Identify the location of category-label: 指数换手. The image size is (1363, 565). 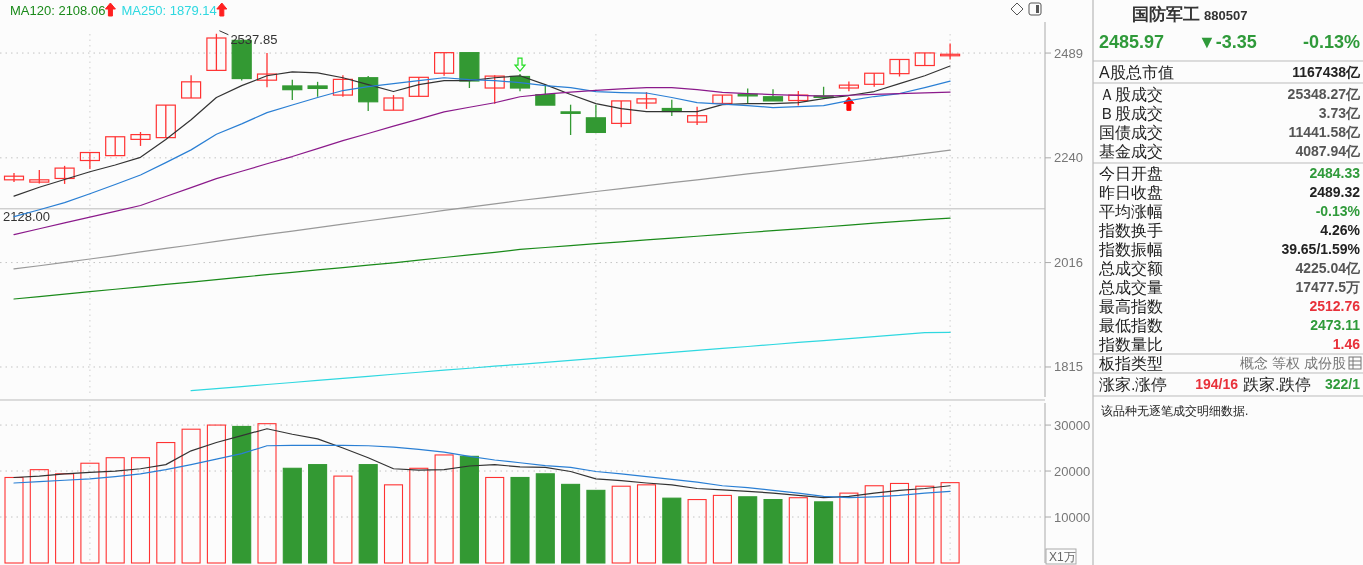
(1130, 230).